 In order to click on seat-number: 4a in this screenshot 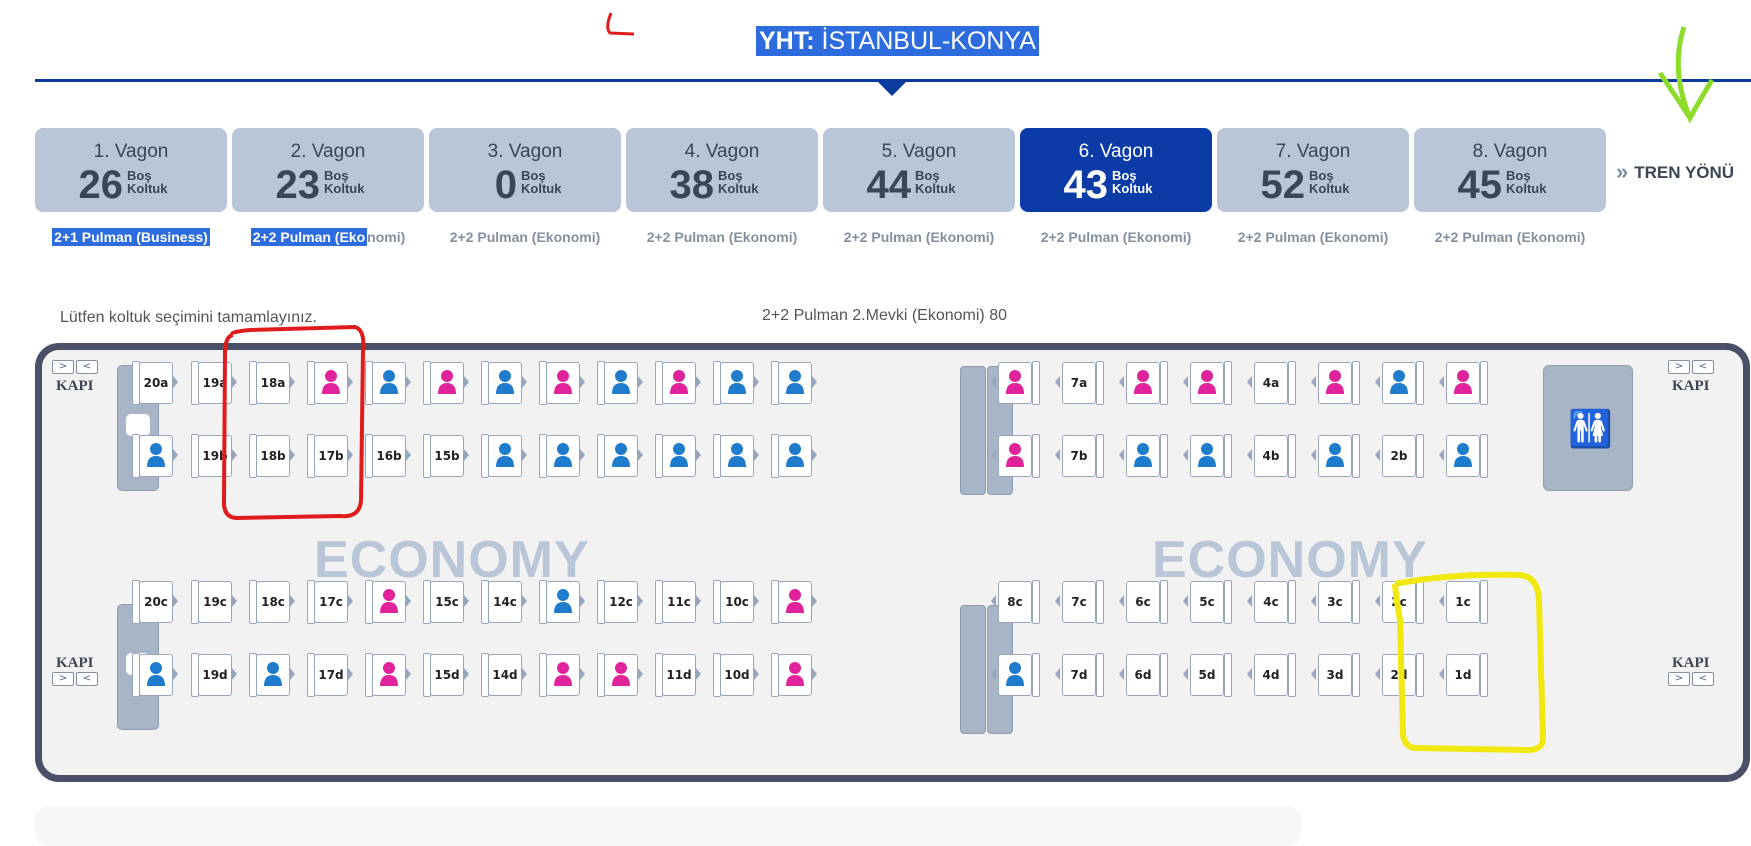, I will do `click(1271, 383)`.